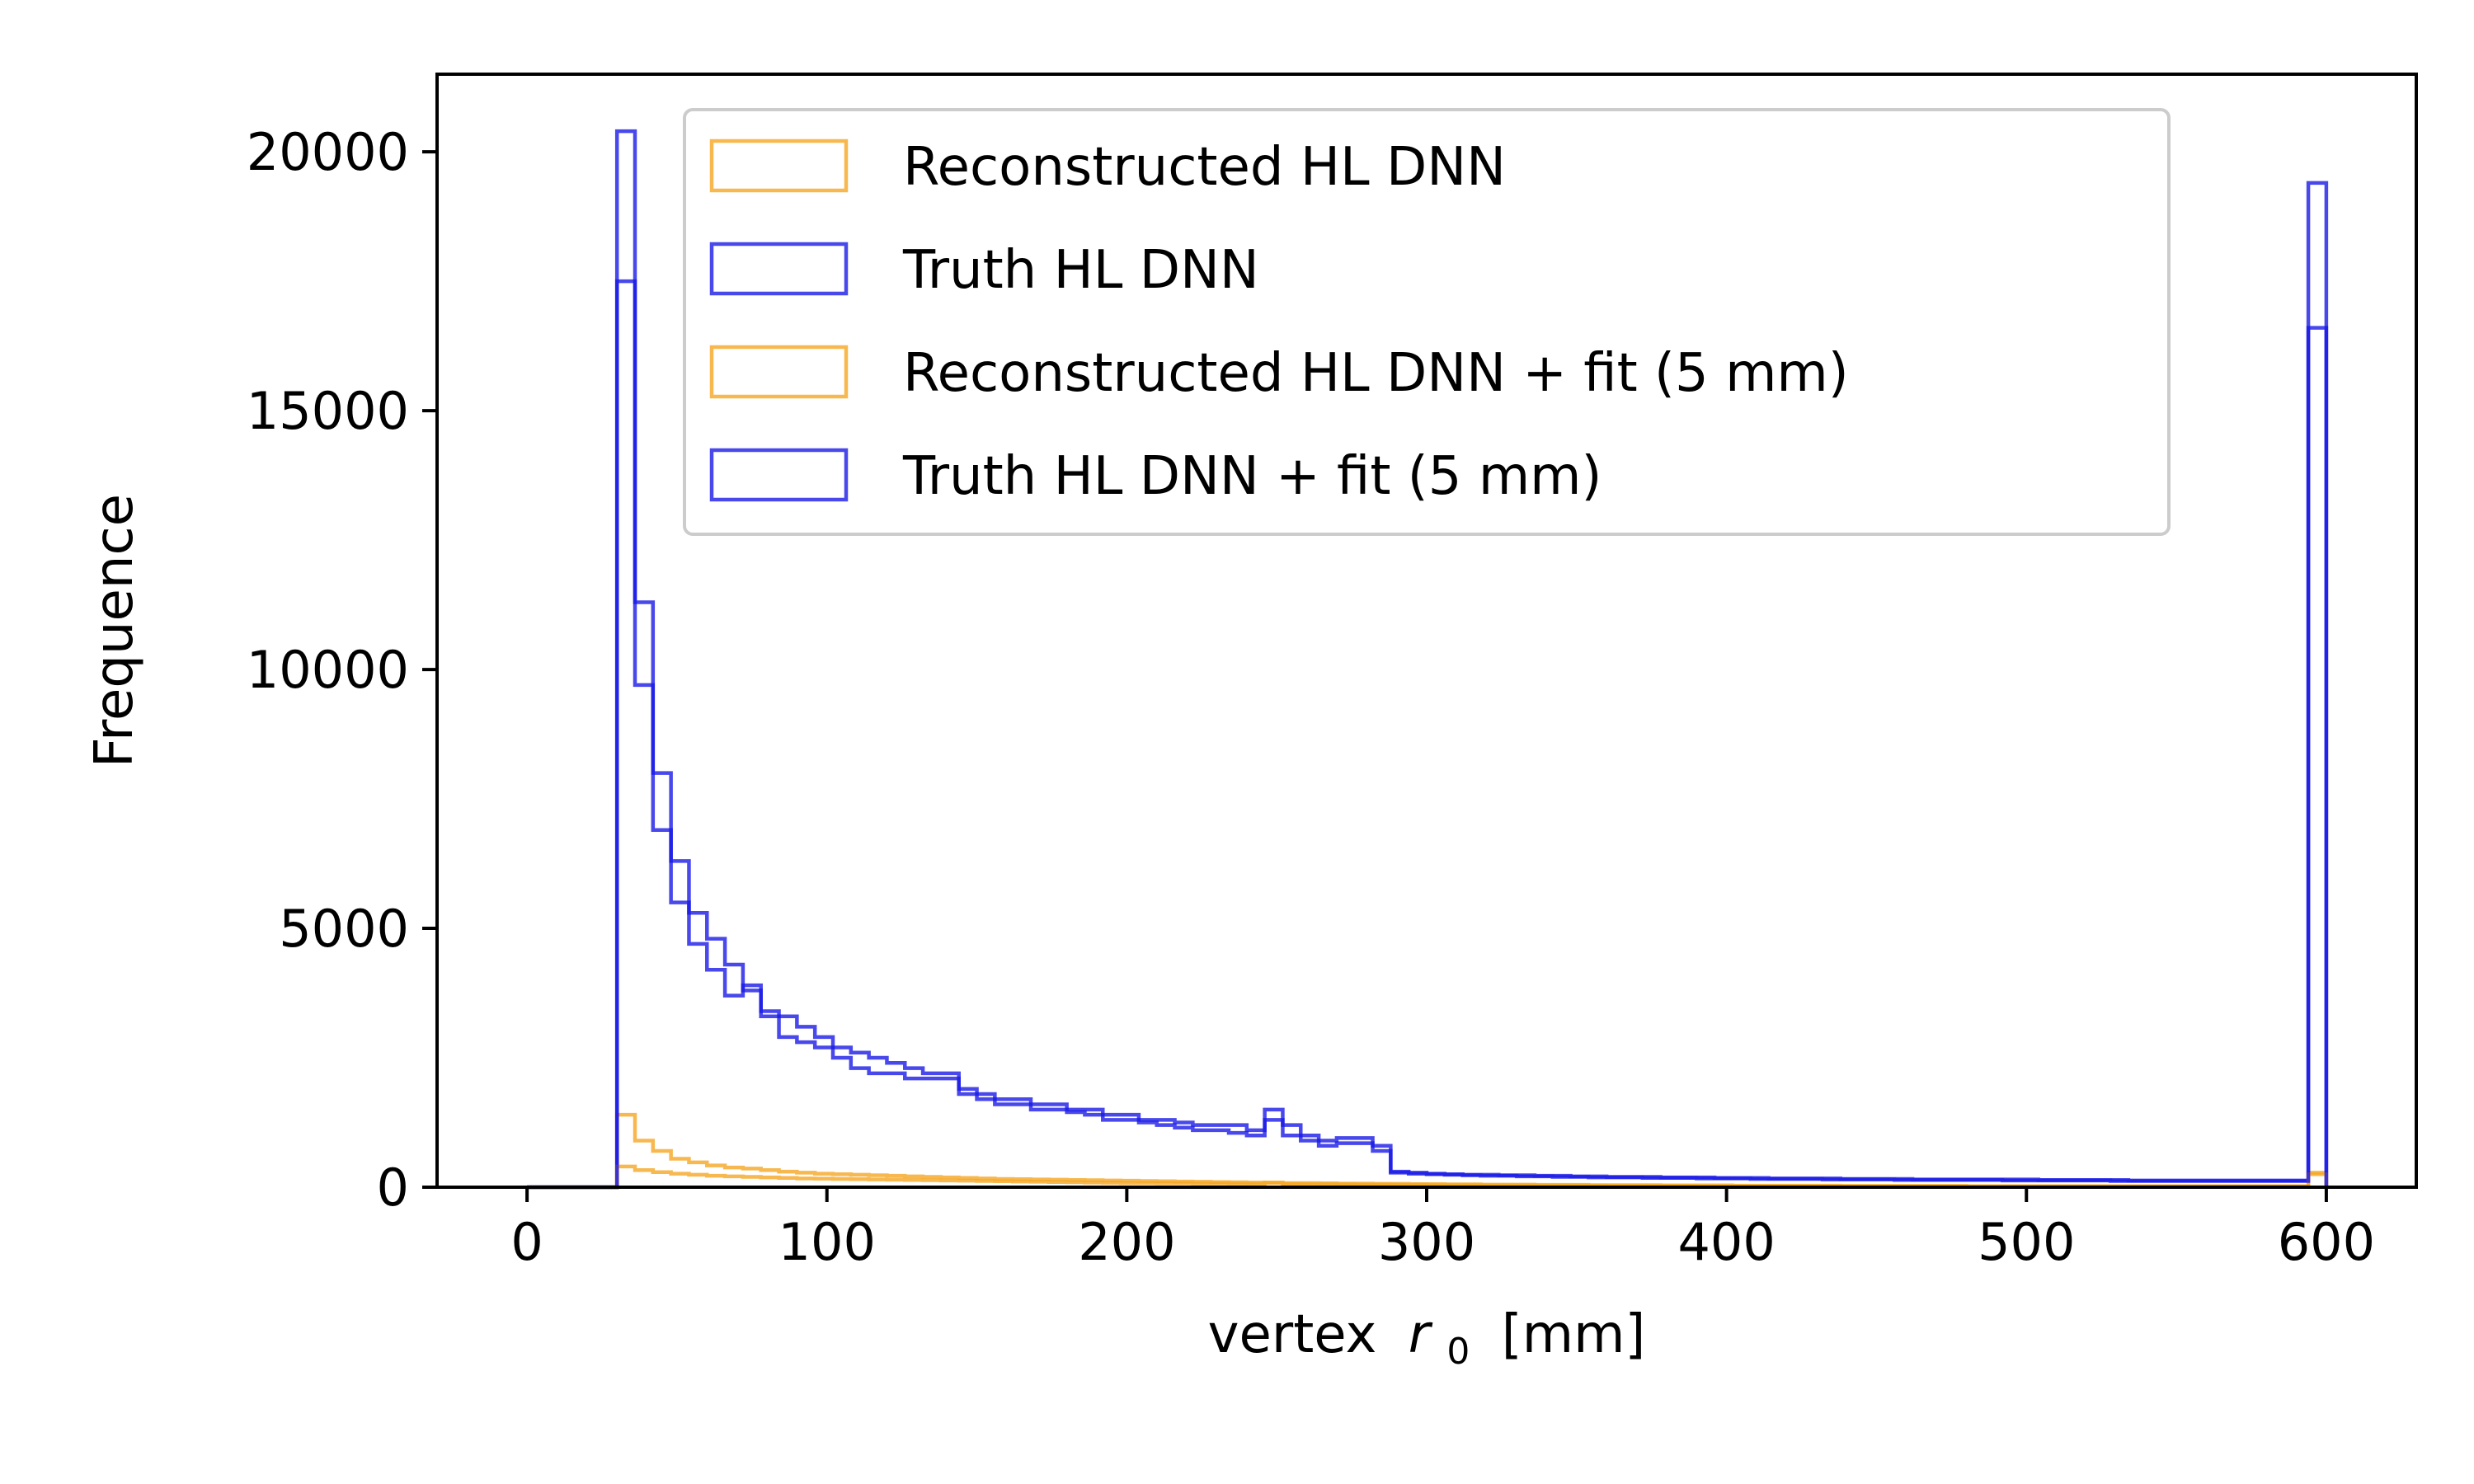 Image resolution: width=2474 pixels, height=1484 pixels. What do you see at coordinates (1204, 167) in the screenshot?
I see `legend-label-1: Reconstructed HL DNN` at bounding box center [1204, 167].